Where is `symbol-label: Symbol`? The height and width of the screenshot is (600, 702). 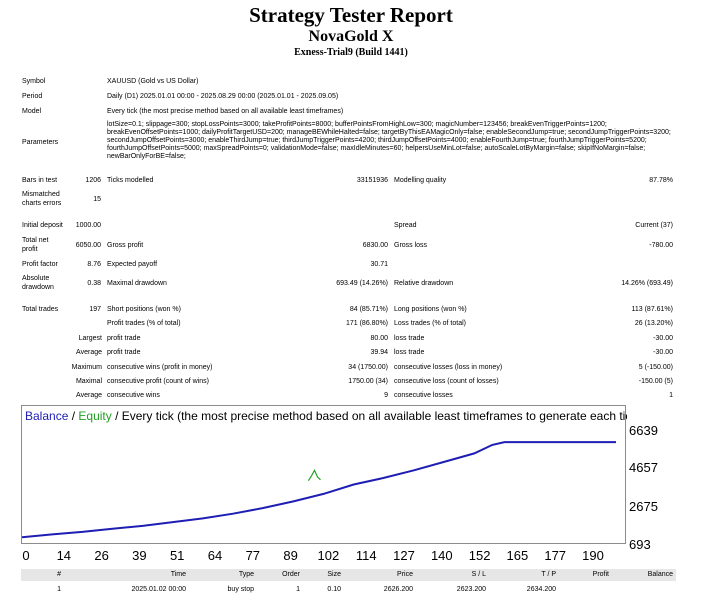
symbol-label: Symbol is located at coordinates (34, 81).